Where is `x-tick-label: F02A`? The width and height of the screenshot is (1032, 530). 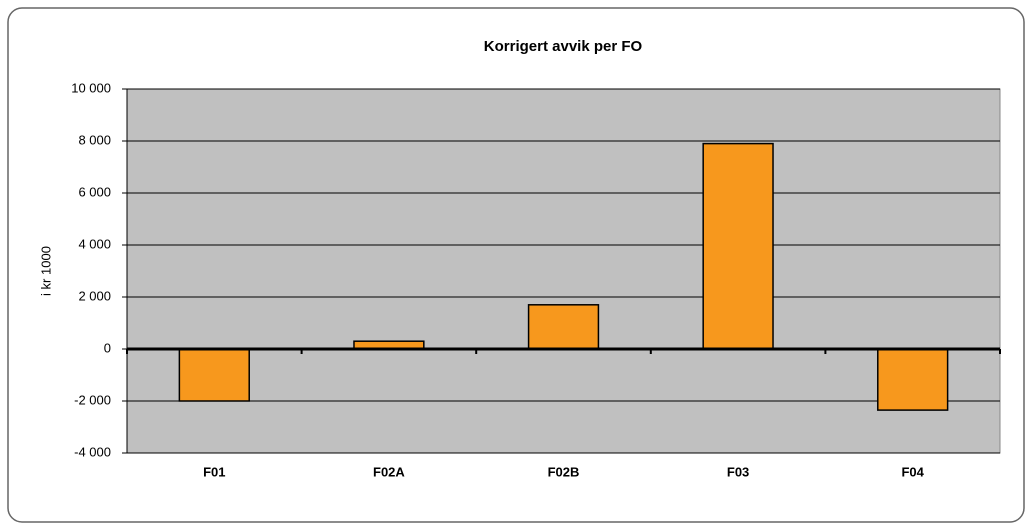
x-tick-label: F02A is located at coordinates (389, 471).